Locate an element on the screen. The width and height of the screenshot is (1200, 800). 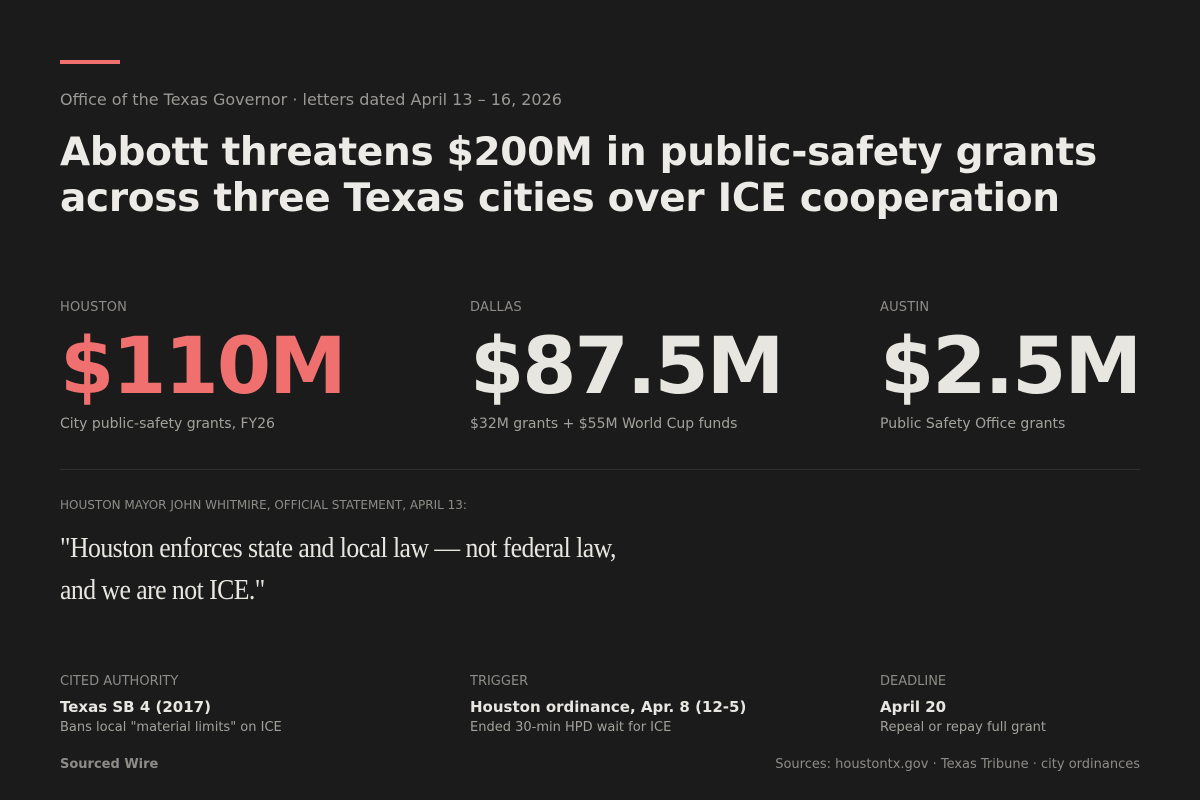
stat-caption: Public Safety Office grants is located at coordinates (973, 424).